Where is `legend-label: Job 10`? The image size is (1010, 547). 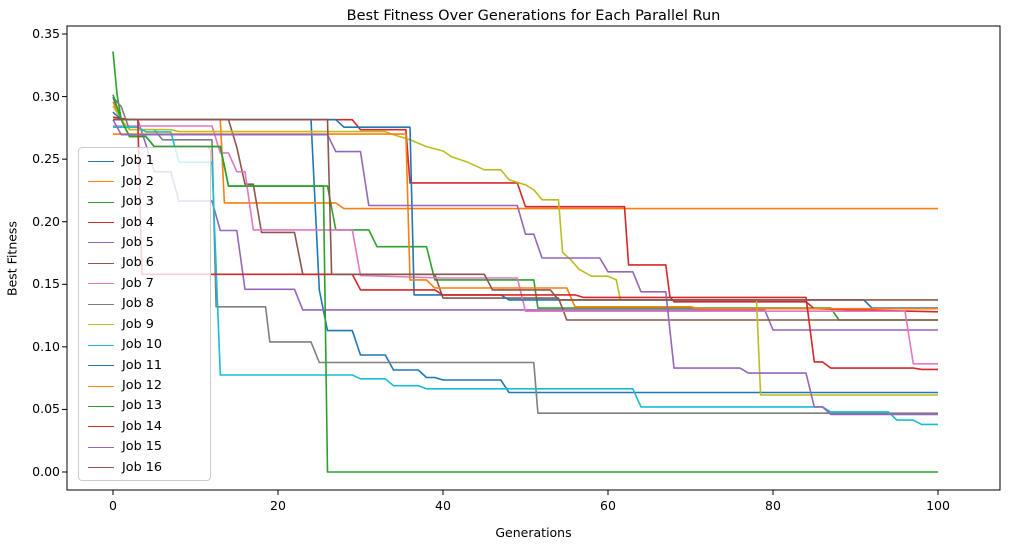 legend-label: Job 10 is located at coordinates (142, 345).